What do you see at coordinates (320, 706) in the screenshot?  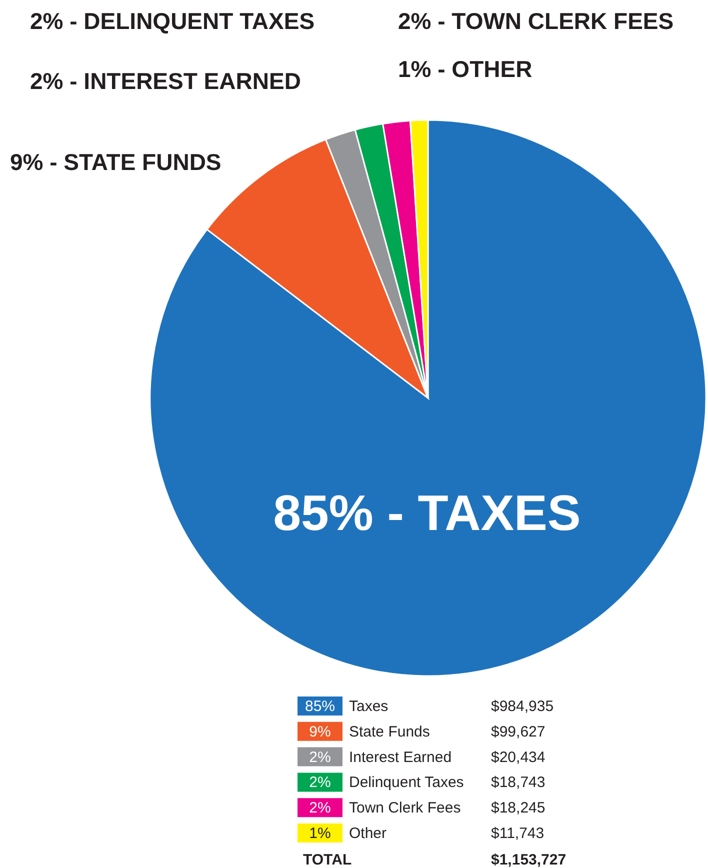 I see `text: 85%` at bounding box center [320, 706].